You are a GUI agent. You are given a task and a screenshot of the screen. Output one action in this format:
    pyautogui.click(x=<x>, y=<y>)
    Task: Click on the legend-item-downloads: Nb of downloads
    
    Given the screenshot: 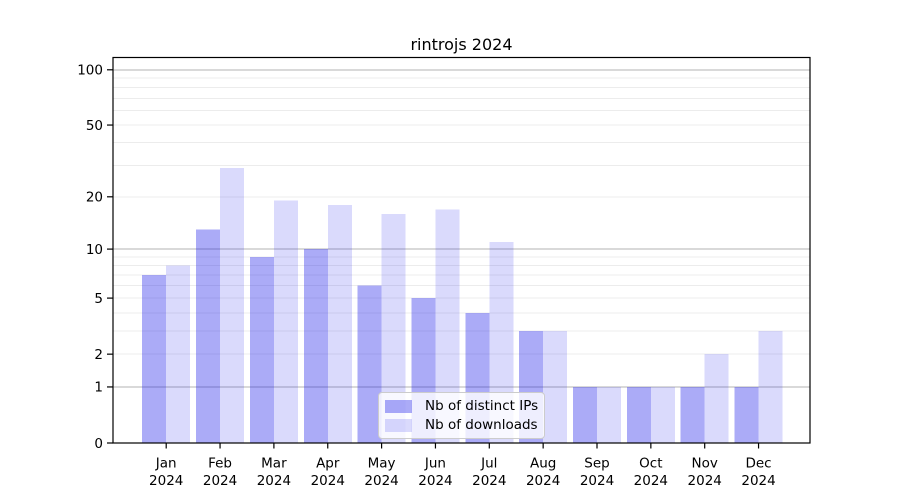 What is the action you would take?
    pyautogui.click(x=462, y=425)
    